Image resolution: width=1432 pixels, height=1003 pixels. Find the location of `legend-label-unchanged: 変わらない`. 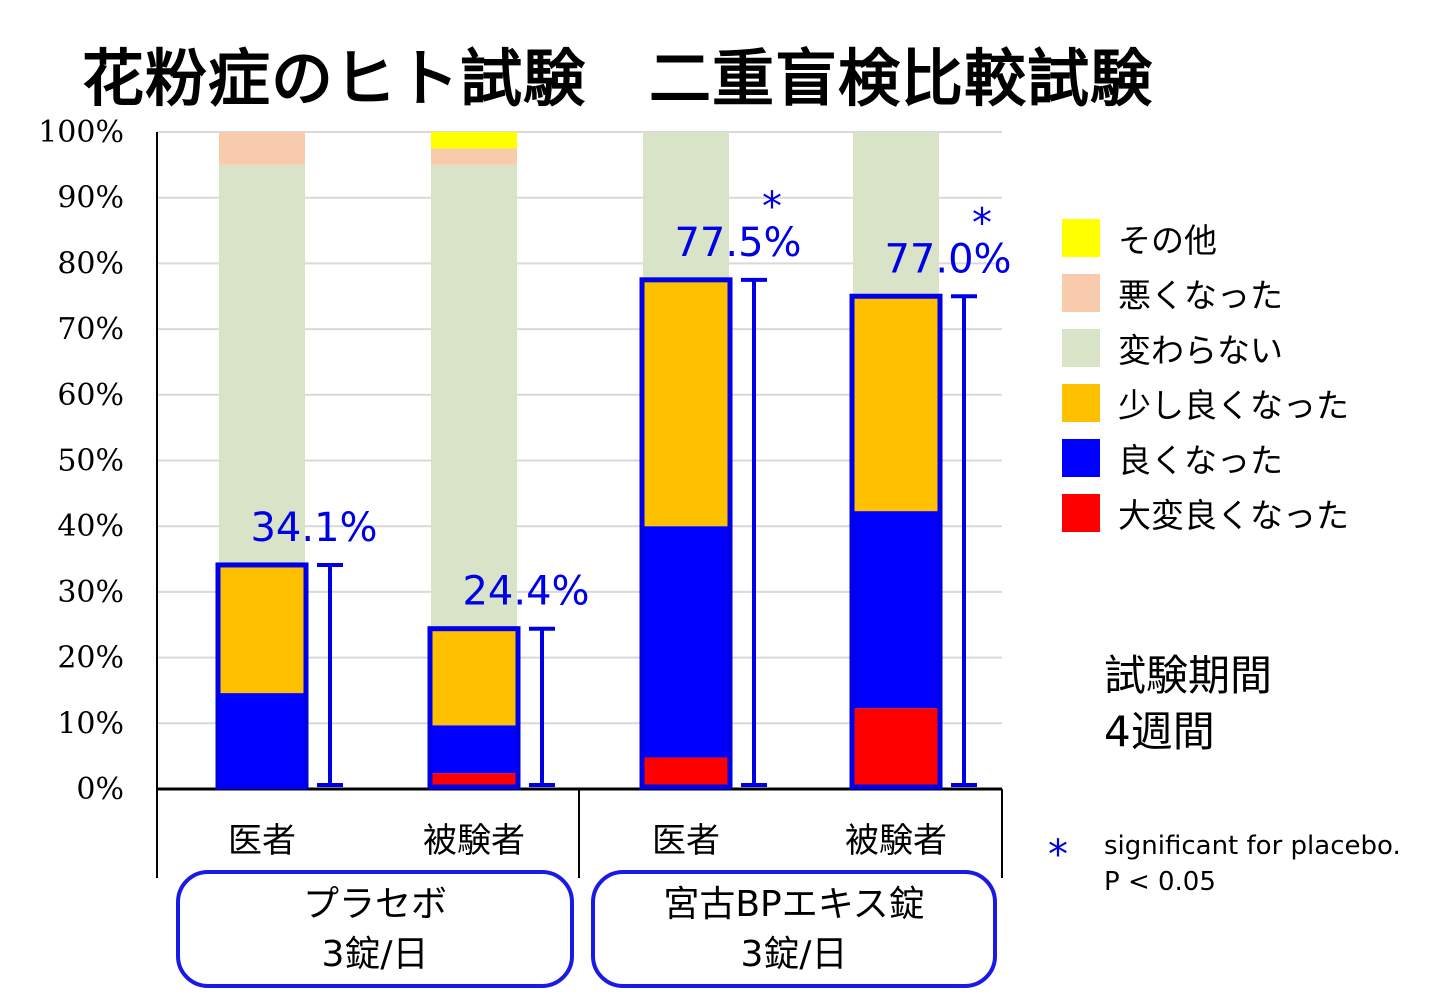

legend-label-unchanged: 変わらない is located at coordinates (1200, 350).